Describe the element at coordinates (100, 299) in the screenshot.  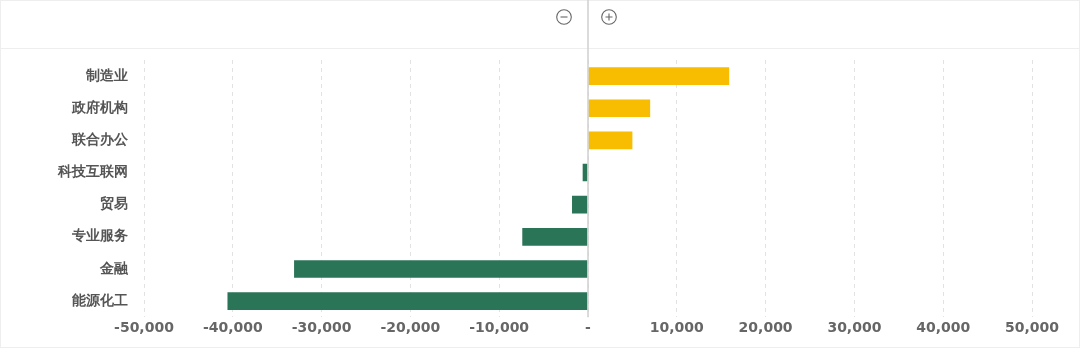
I see `y-tick-label: 能源化工` at that location.